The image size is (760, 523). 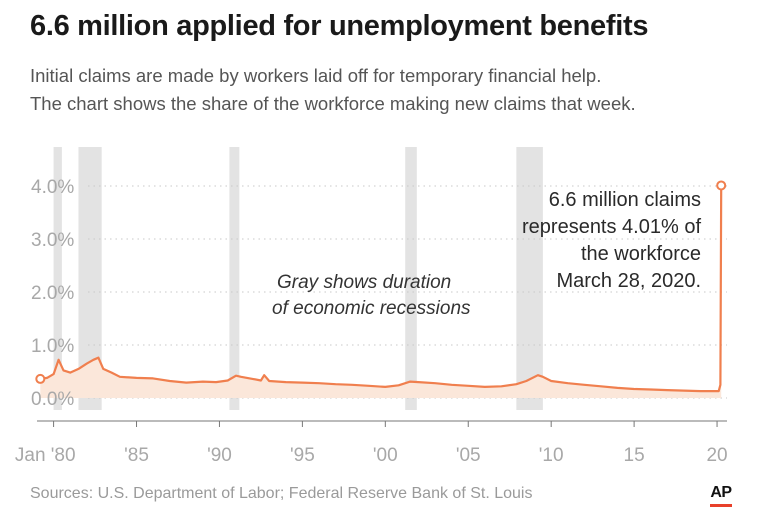 I want to click on ap-logo-text: AP, so click(x=721, y=492).